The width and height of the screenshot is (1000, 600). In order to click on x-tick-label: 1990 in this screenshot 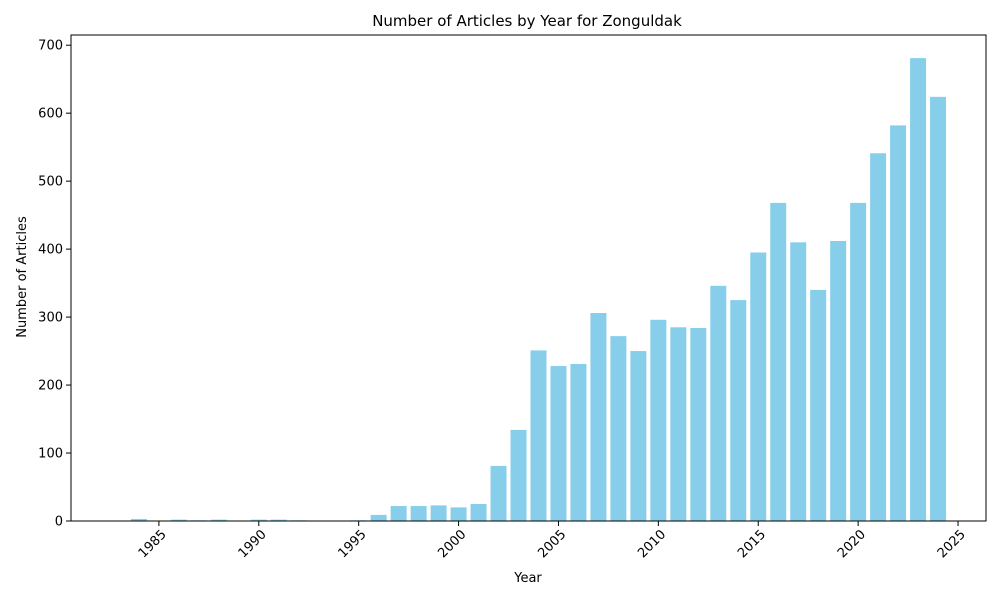, I will do `click(253, 544)`.